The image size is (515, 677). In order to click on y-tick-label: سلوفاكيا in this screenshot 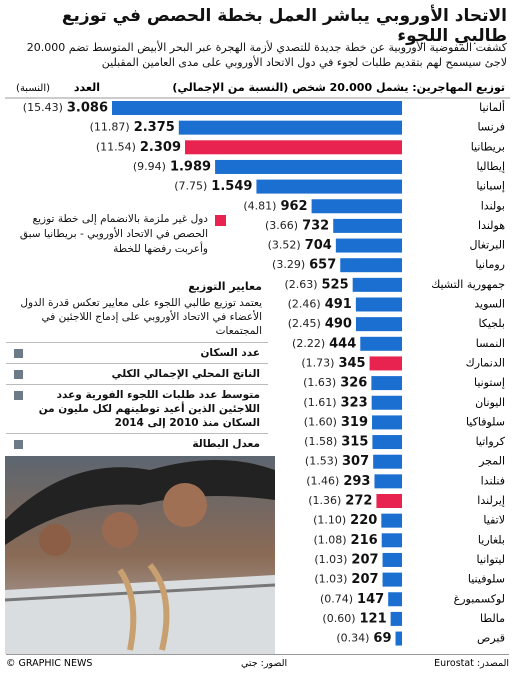, I will do `click(485, 421)`.